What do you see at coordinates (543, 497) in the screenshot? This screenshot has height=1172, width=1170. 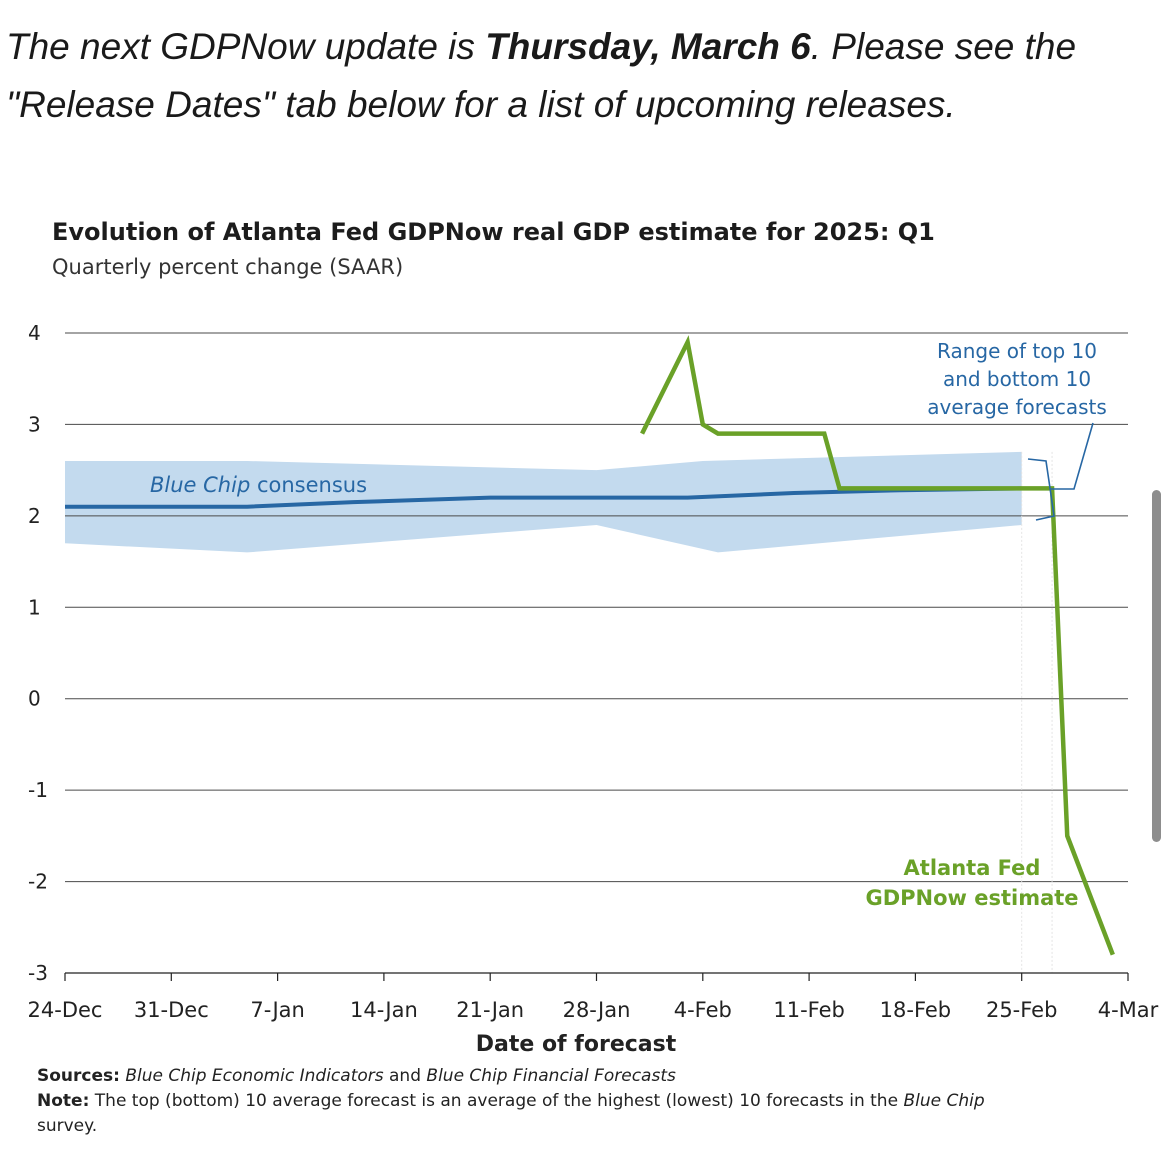 I see `blue-chip-consensus-line` at bounding box center [543, 497].